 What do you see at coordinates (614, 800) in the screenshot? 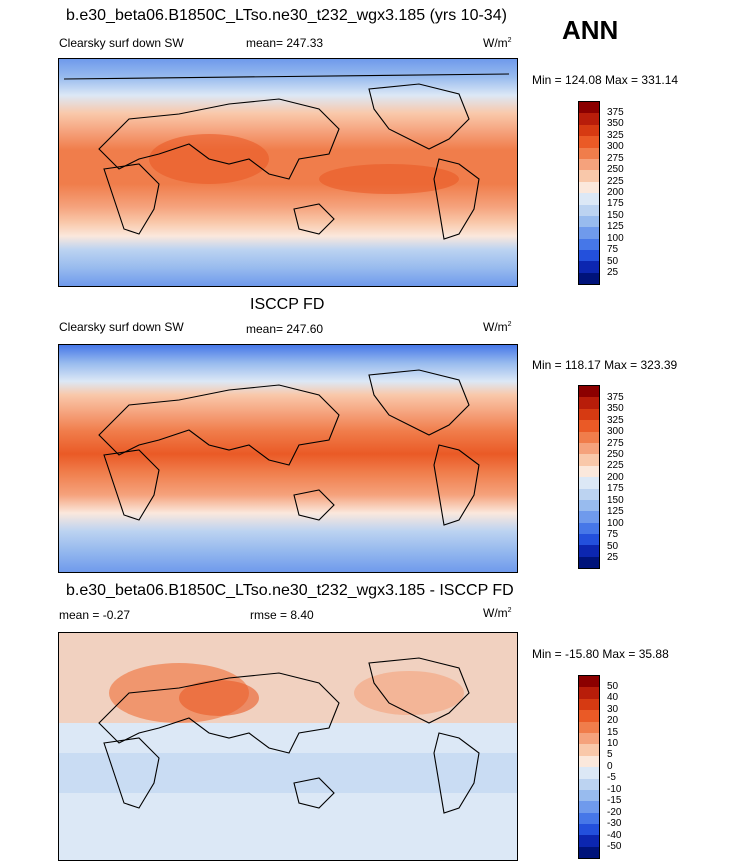
I see `colorbar-label: -15` at bounding box center [614, 800].